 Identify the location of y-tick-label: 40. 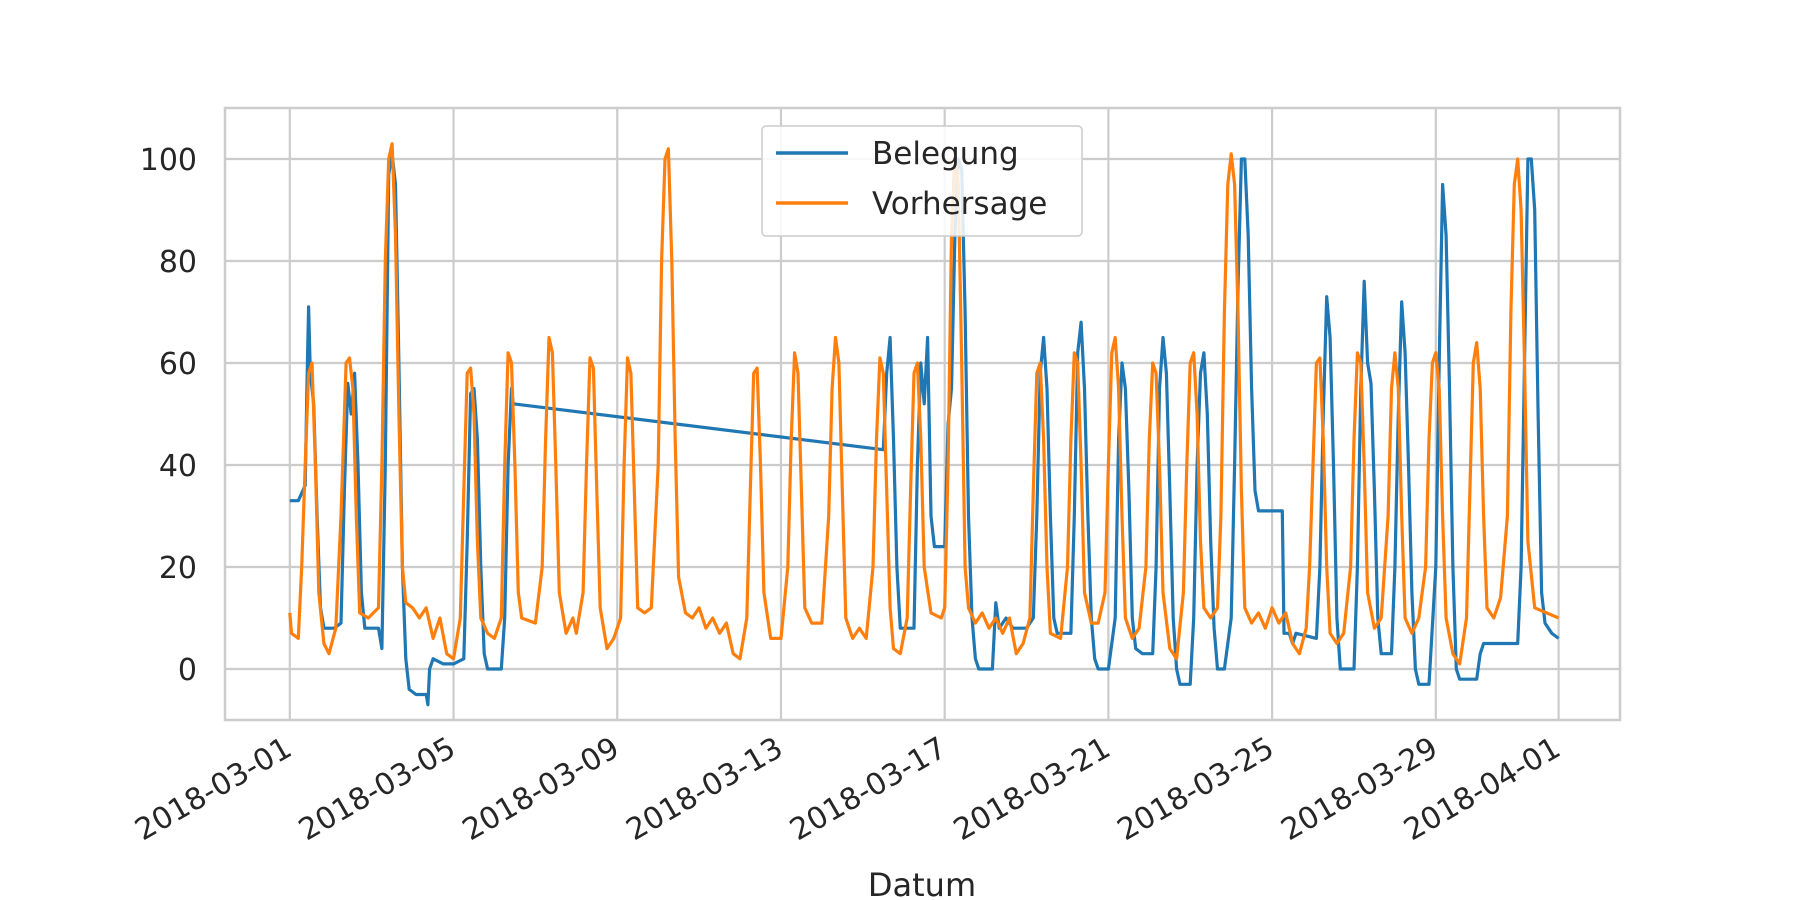
(178, 466).